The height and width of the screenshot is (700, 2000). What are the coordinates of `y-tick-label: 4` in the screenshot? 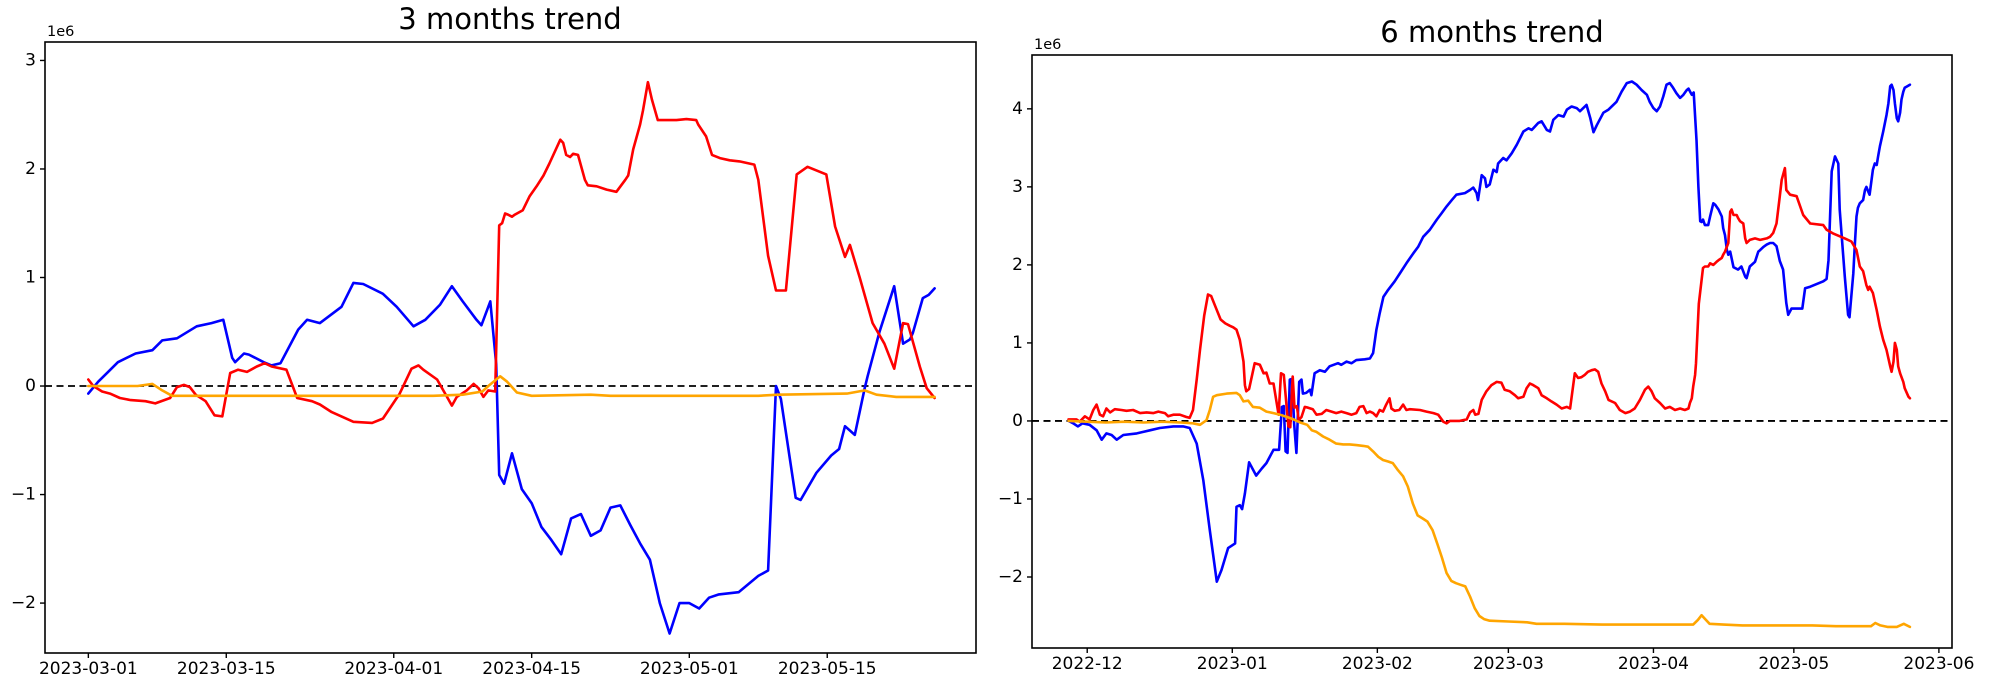 It's located at (1017, 109).